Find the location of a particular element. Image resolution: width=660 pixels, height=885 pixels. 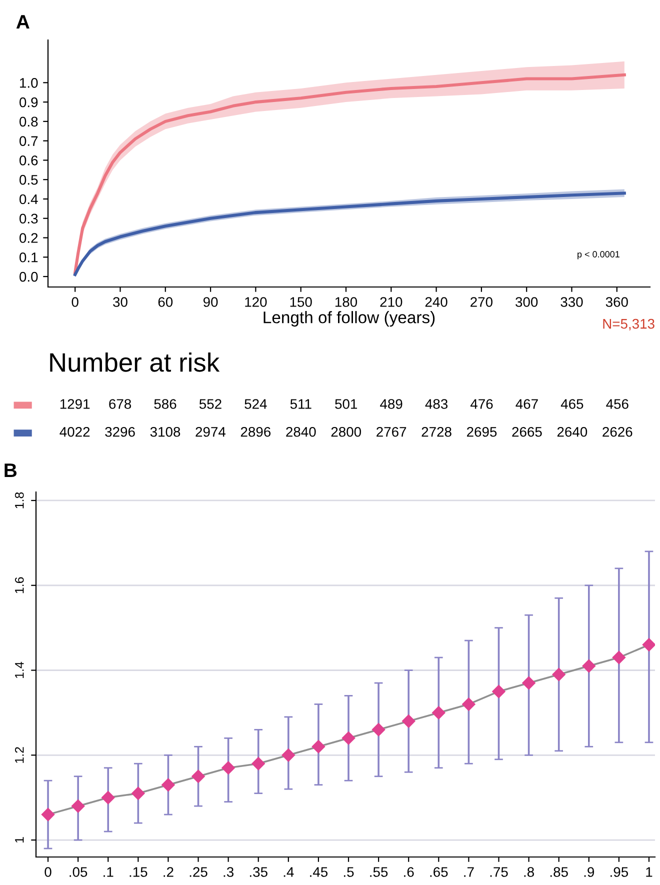

x-tick-label: .2 is located at coordinates (169, 872).